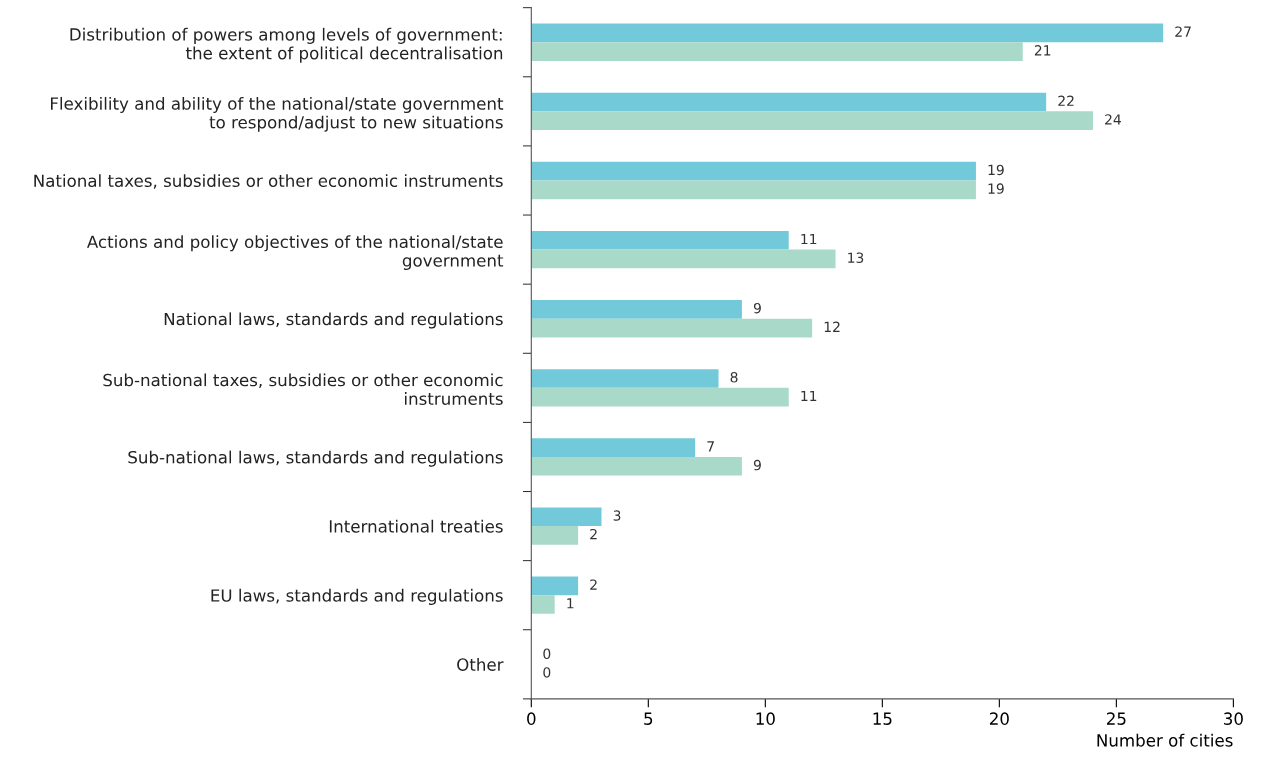  I want to click on data-label: 12, so click(832, 326).